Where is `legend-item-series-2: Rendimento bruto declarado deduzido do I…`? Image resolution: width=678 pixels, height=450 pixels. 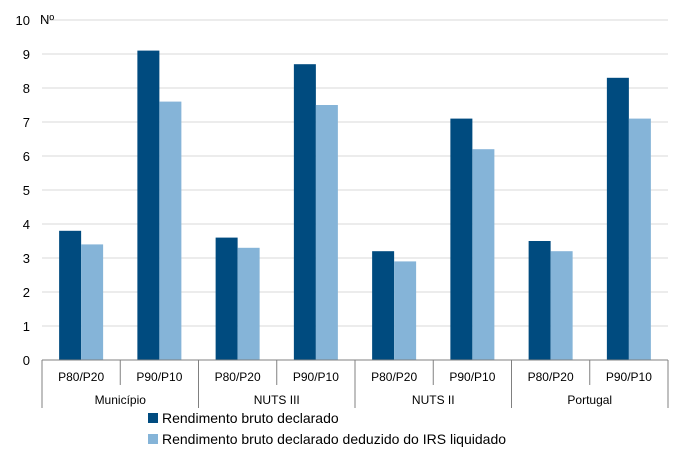
legend-item-series-2: Rendimento bruto declarado deduzido do I… is located at coordinates (327, 439).